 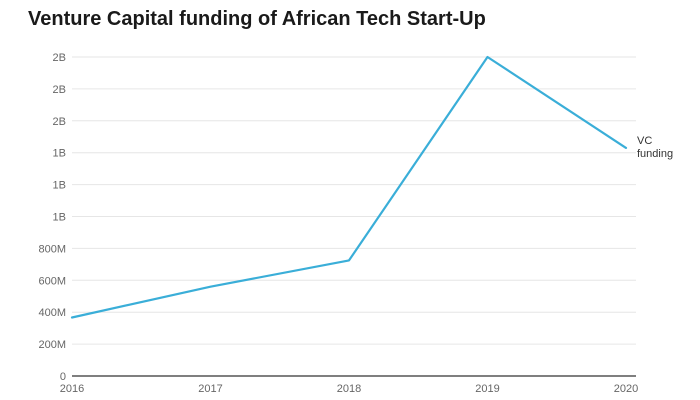 I want to click on y-axis-ticks: 0 200M 400M 600M 800M 1B 1B 1B 2B 2B 2B, so click(x=52, y=217).